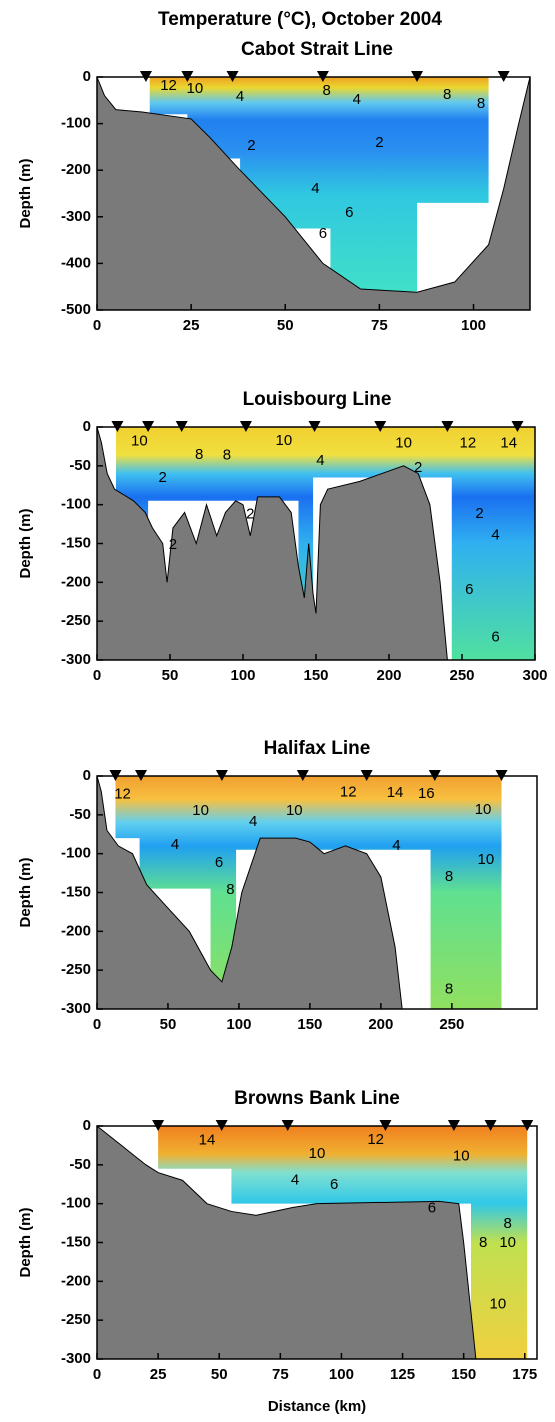 The width and height of the screenshot is (555, 1422). I want to click on panel-title: Cabot Strait Line, so click(317, 49).